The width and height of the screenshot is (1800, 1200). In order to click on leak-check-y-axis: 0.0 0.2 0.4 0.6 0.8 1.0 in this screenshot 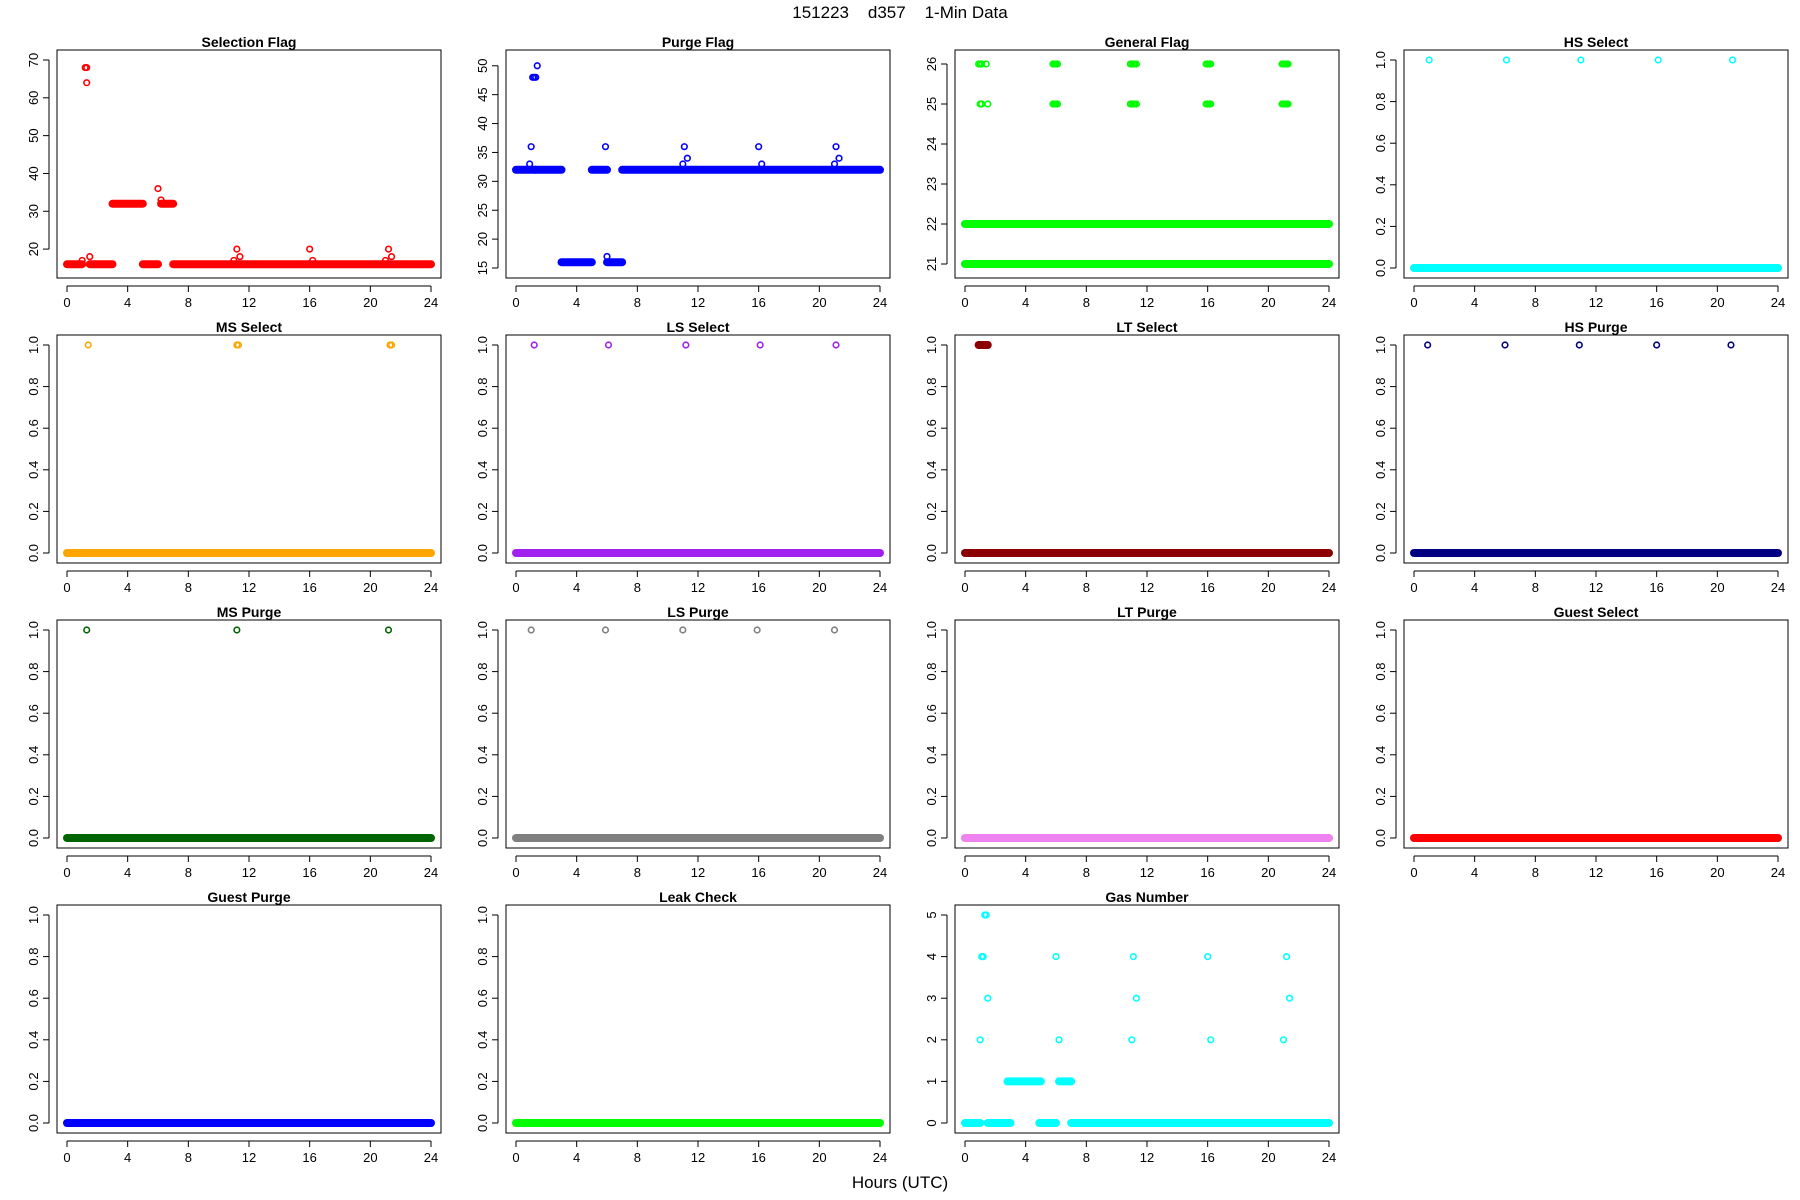, I will do `click(487, 1019)`.